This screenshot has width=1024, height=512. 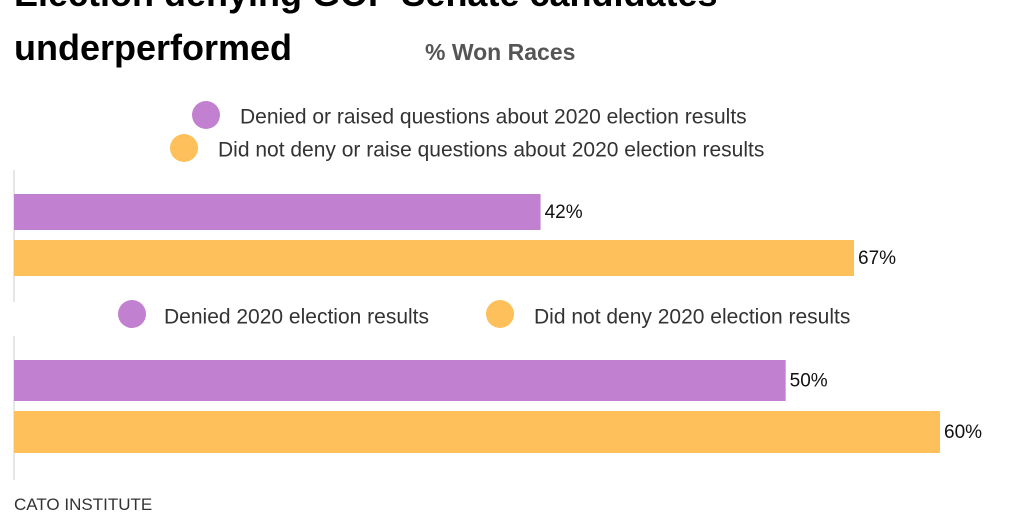 I want to click on value-label: 60%, so click(x=963, y=432).